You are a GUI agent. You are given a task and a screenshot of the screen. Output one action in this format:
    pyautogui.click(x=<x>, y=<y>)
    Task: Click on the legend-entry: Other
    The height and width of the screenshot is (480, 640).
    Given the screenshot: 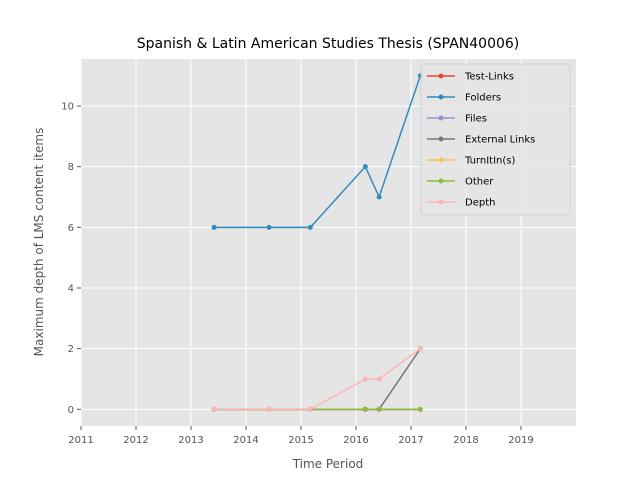 What is the action you would take?
    pyautogui.click(x=460, y=182)
    